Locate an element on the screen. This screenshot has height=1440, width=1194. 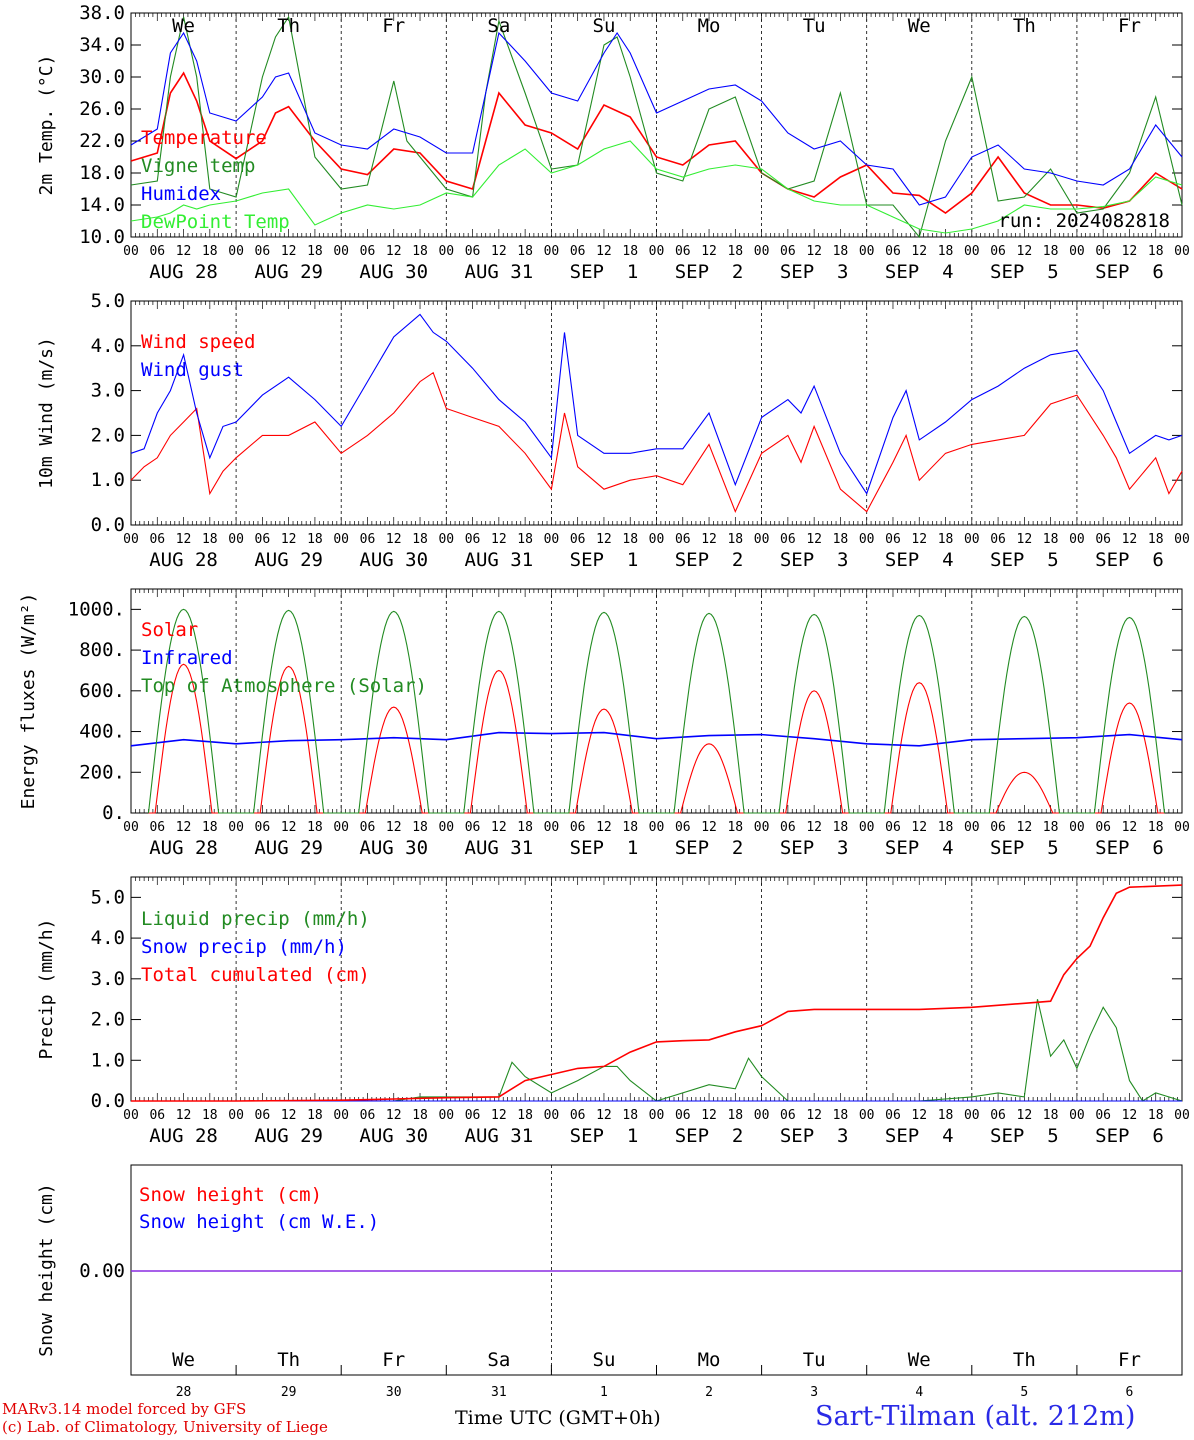
legend-entry: Wind speed is located at coordinates (198, 342).